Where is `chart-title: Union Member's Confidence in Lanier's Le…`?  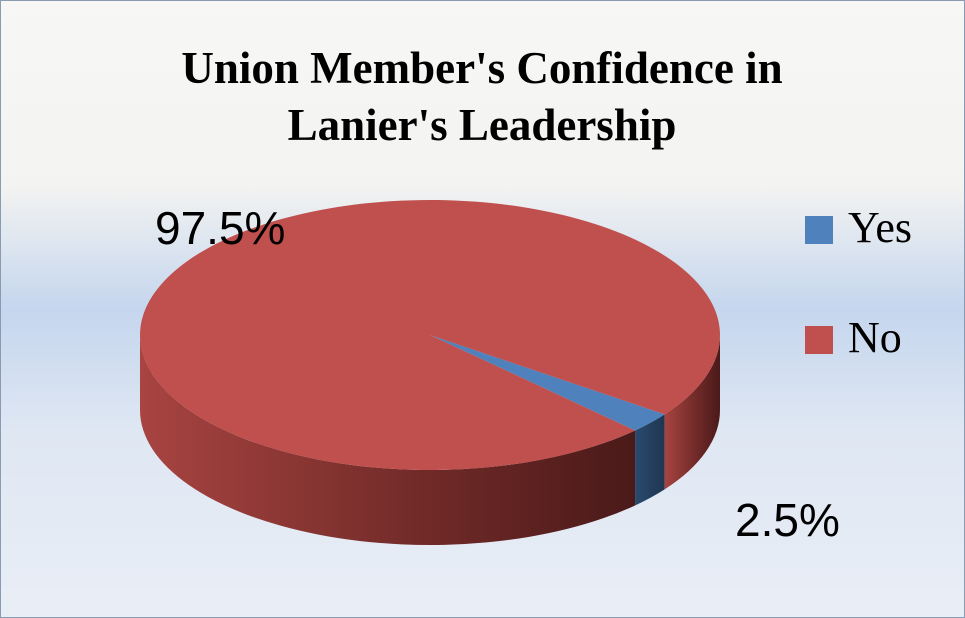 chart-title: Union Member's Confidence in Lanier's Le… is located at coordinates (482, 96).